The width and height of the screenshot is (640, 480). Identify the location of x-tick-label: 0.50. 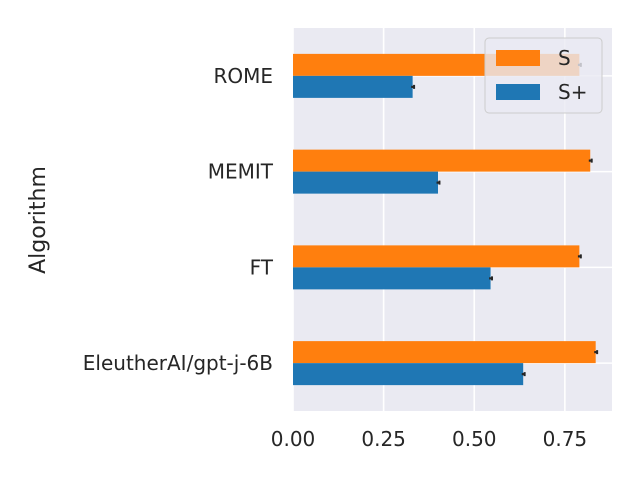
(474, 439).